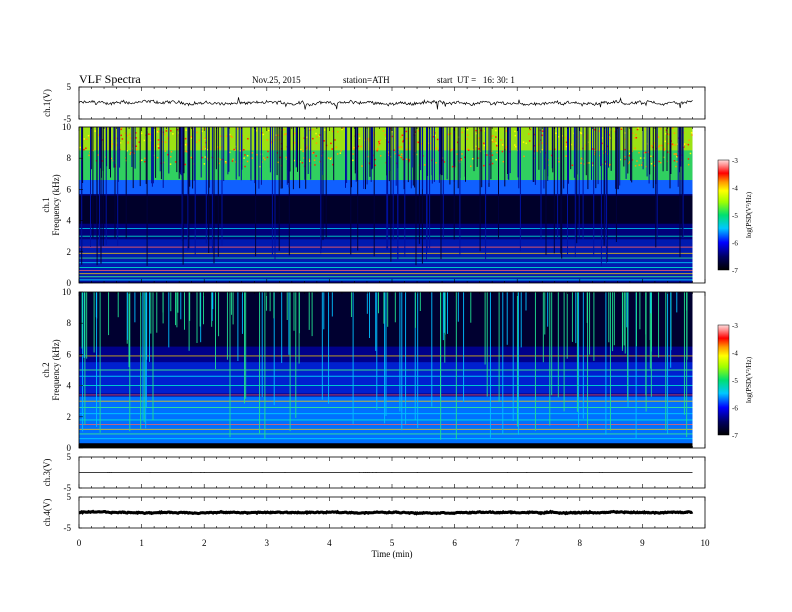 Image resolution: width=792 pixels, height=612 pixels. What do you see at coordinates (735, 436) in the screenshot?
I see `ch2-spectrogram-colorbar-tick: -7` at bounding box center [735, 436].